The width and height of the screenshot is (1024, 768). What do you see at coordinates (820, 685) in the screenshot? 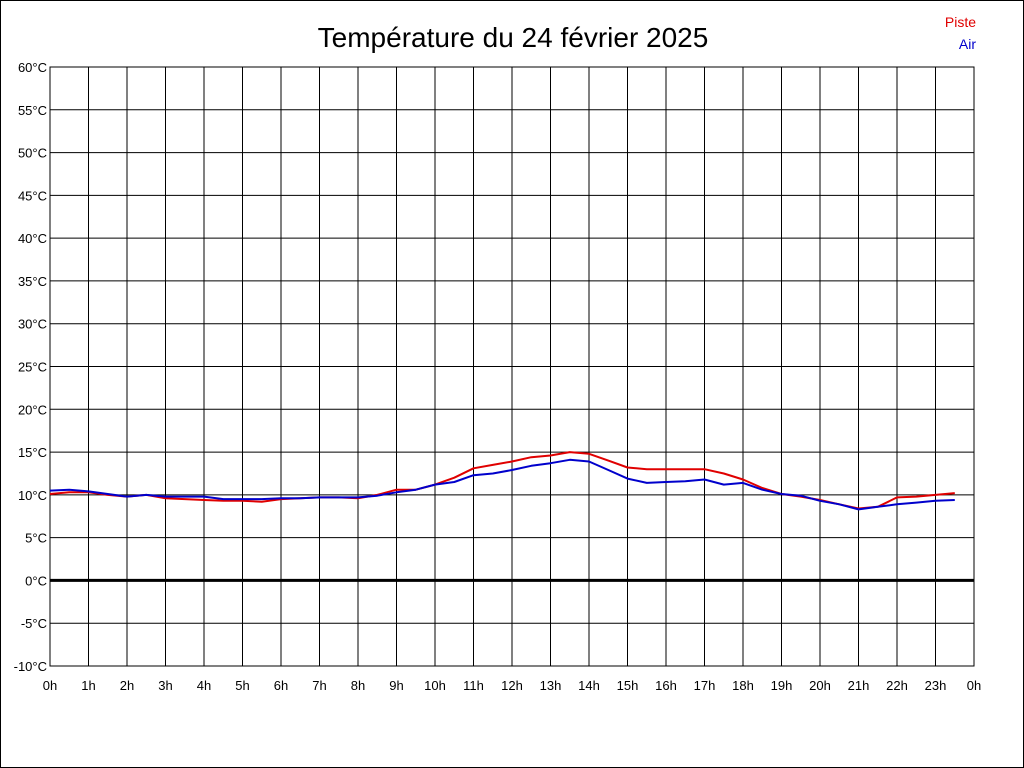
I see `x-tick-label: 20h` at bounding box center [820, 685].